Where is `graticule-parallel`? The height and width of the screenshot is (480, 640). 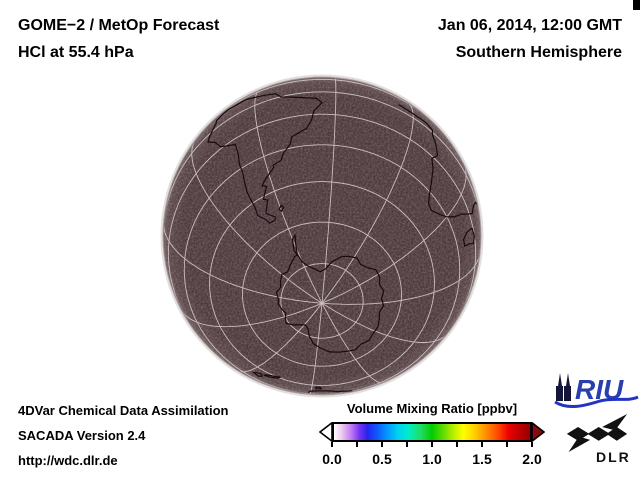
graticule-parallel is located at coordinates (322, 162).